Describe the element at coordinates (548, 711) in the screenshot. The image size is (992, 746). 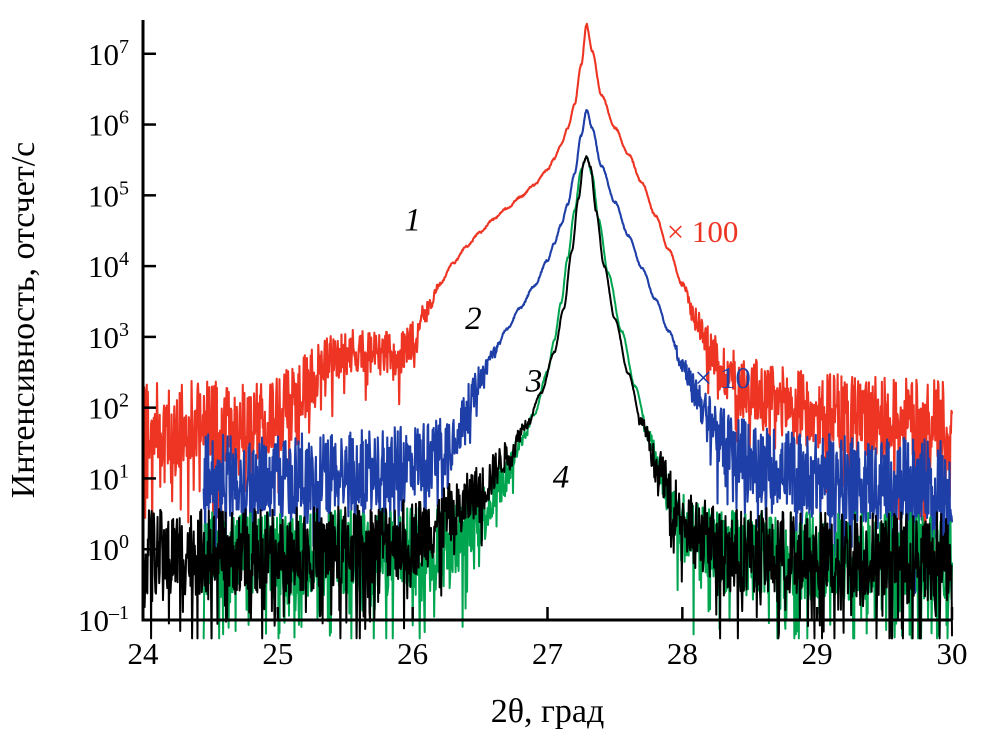
I see `x-axis-title: 2θ, град` at that location.